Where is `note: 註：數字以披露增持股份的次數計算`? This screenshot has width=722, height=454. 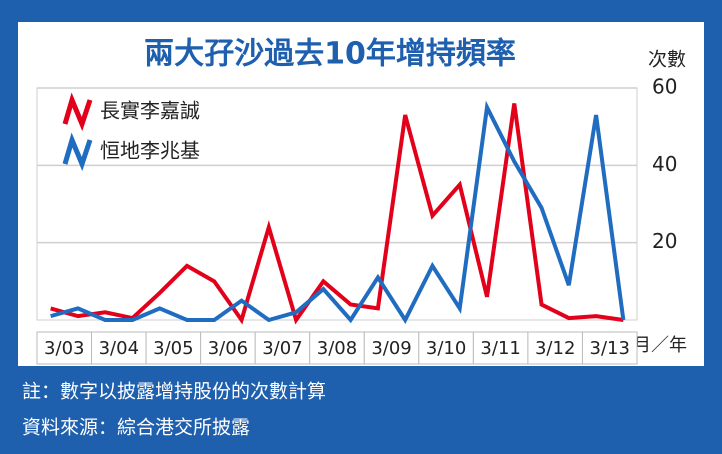
note: 註：數字以披露增持股份的次數計算 is located at coordinates (174, 392).